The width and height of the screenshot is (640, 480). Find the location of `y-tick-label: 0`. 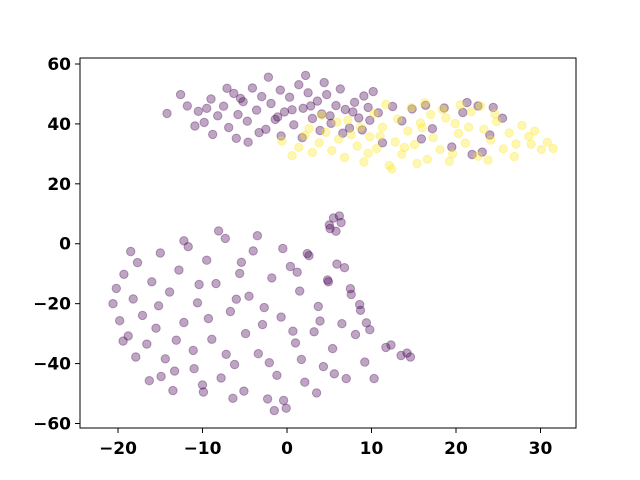

y-tick-label: 0 is located at coordinates (65, 245).